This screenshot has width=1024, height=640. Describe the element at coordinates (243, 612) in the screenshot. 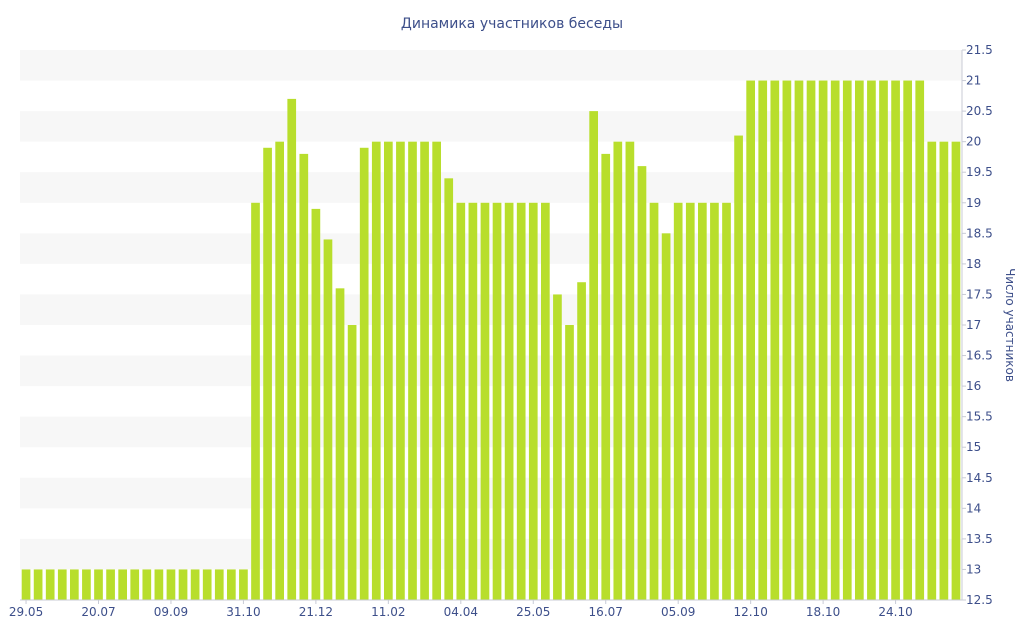

I see `x-tick-label: 31.10` at that location.